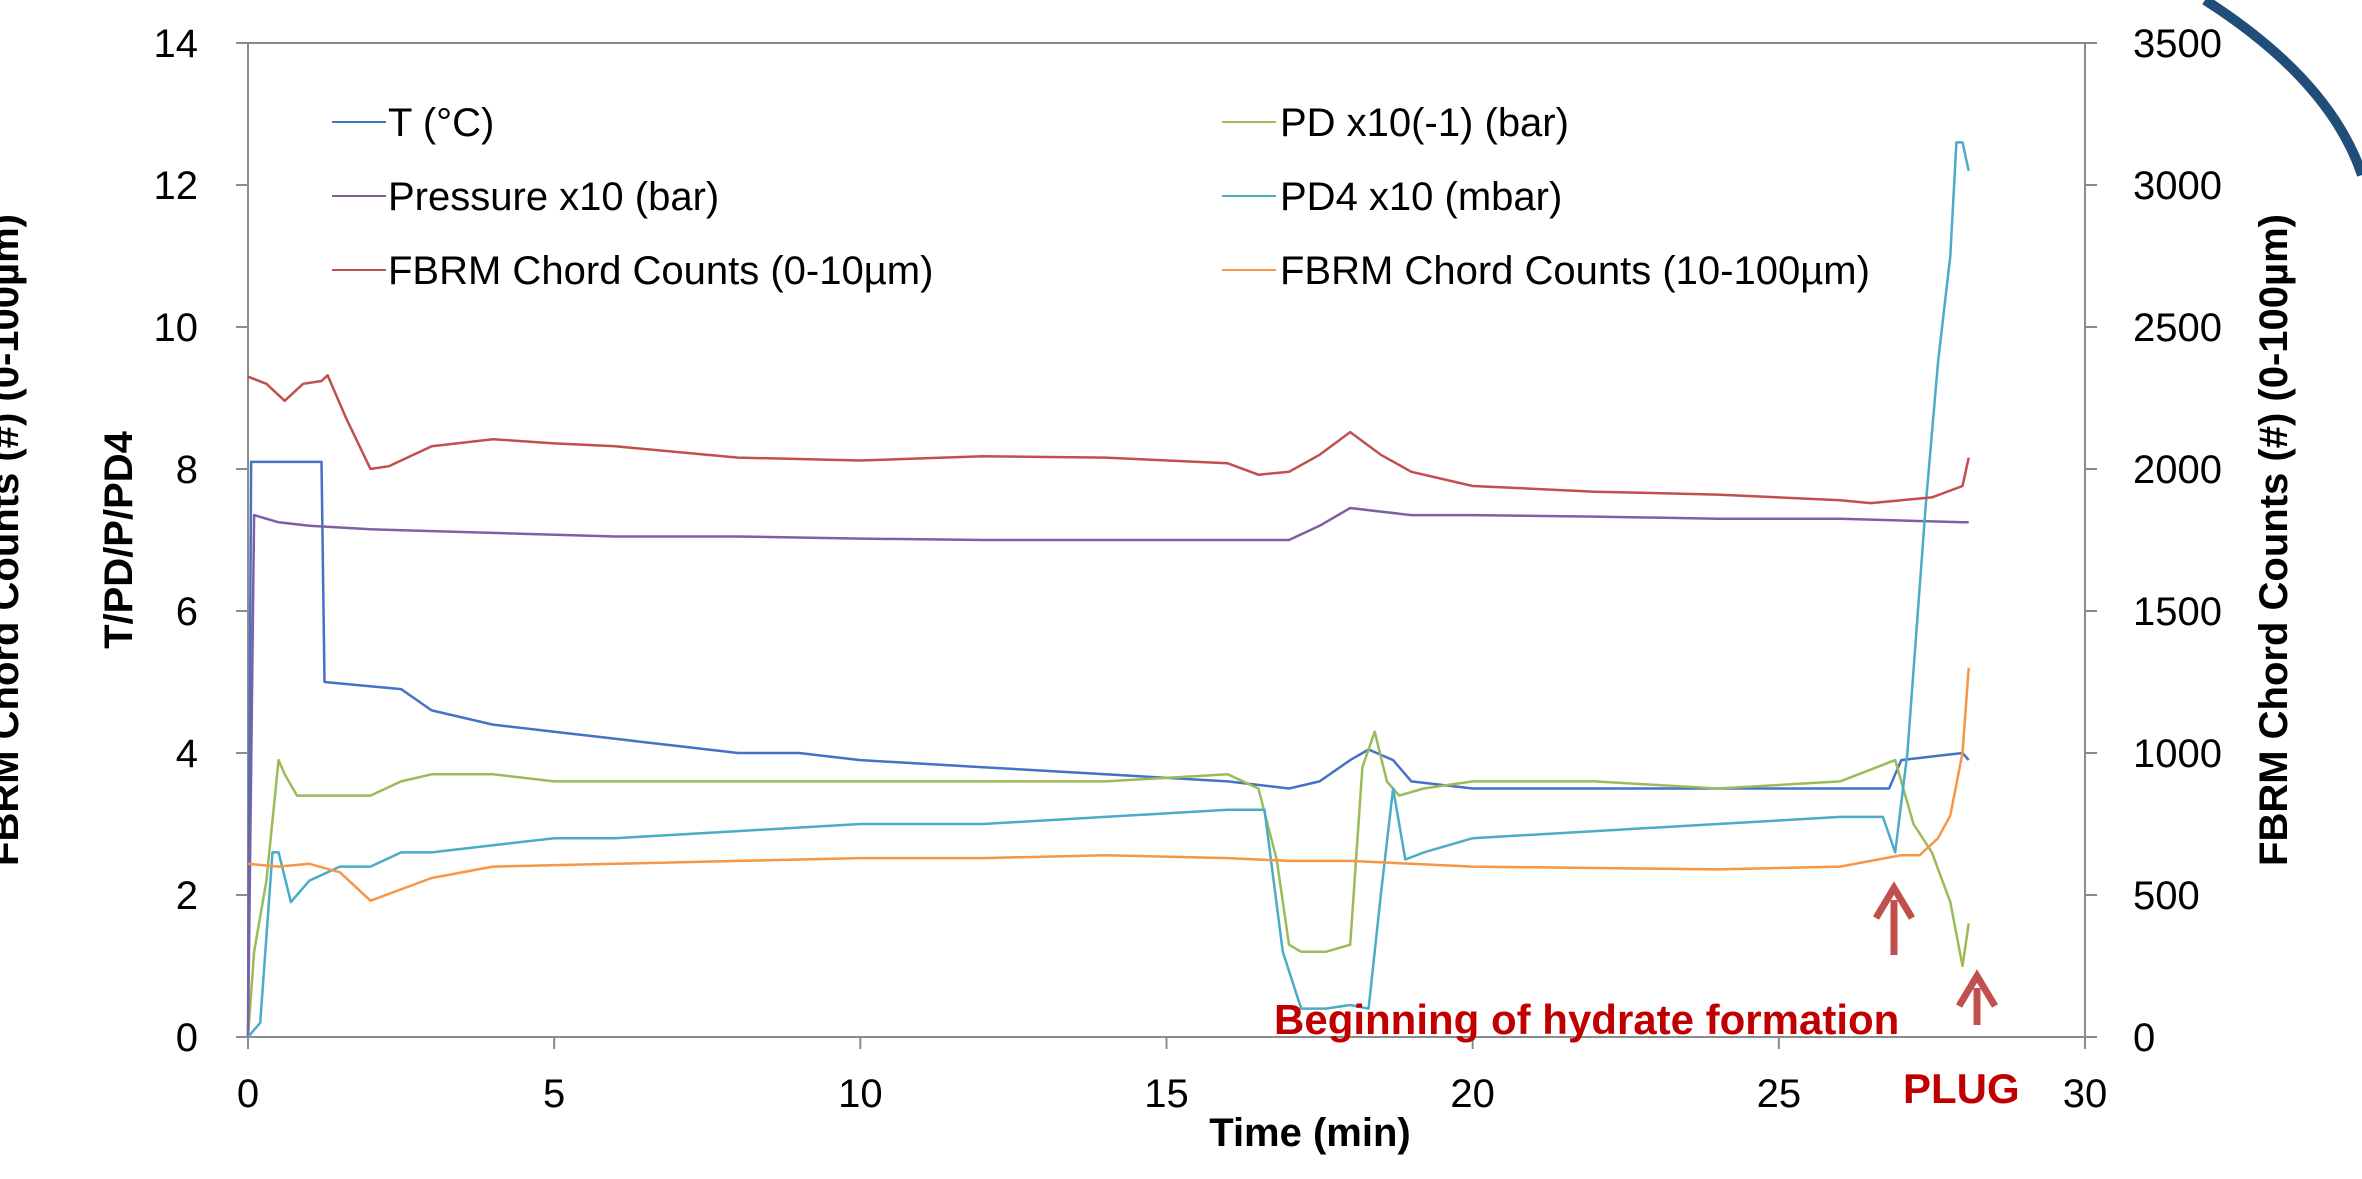 Image resolution: width=2362 pixels, height=1179 pixels. I want to click on hydrate-arrow-icon, so click(1894, 900).